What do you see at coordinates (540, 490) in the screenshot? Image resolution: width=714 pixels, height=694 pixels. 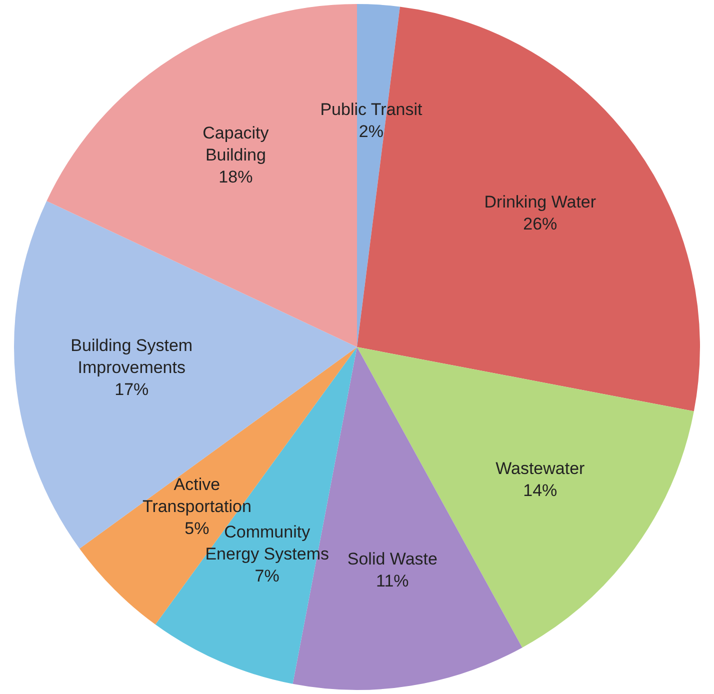 I see `data-label: 14%` at bounding box center [540, 490].